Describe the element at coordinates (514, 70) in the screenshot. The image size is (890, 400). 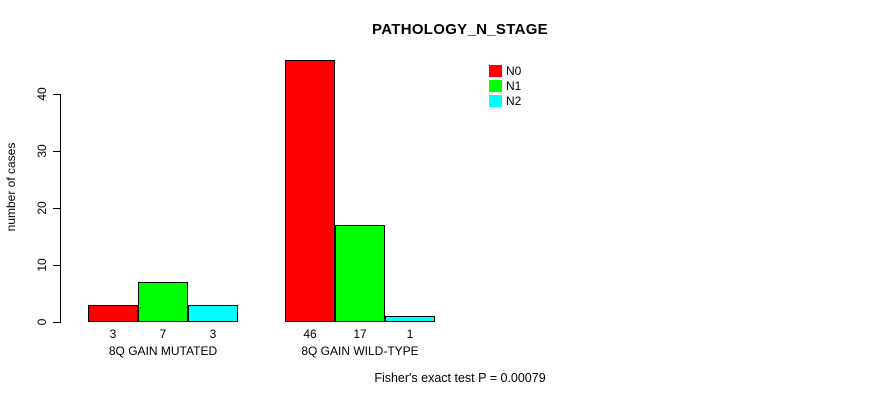
I see `legend-label: N0` at that location.